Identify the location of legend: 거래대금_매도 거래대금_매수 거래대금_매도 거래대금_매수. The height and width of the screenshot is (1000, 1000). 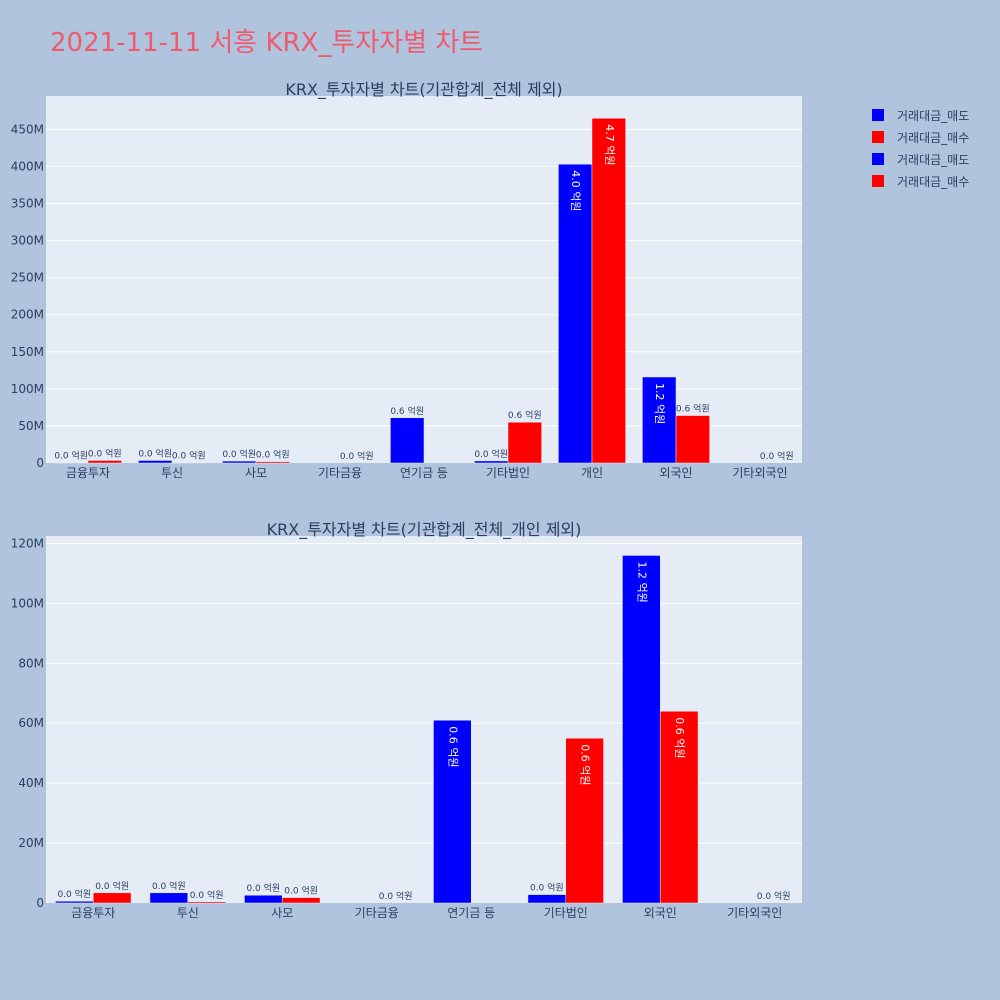
(920, 148).